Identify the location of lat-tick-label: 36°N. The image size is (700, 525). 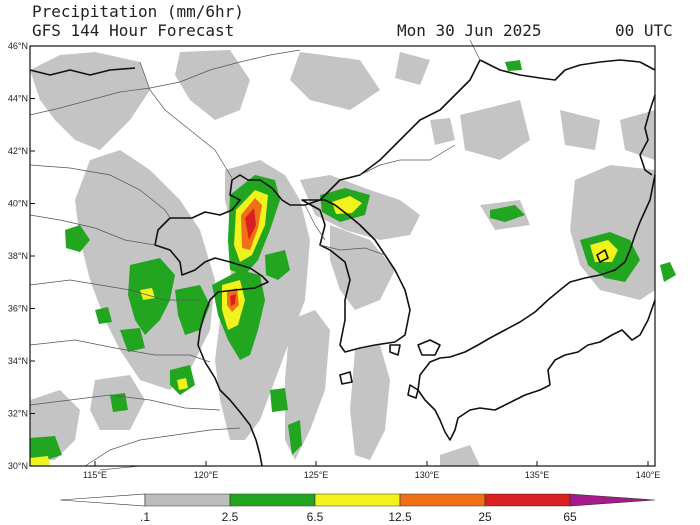
(18, 309).